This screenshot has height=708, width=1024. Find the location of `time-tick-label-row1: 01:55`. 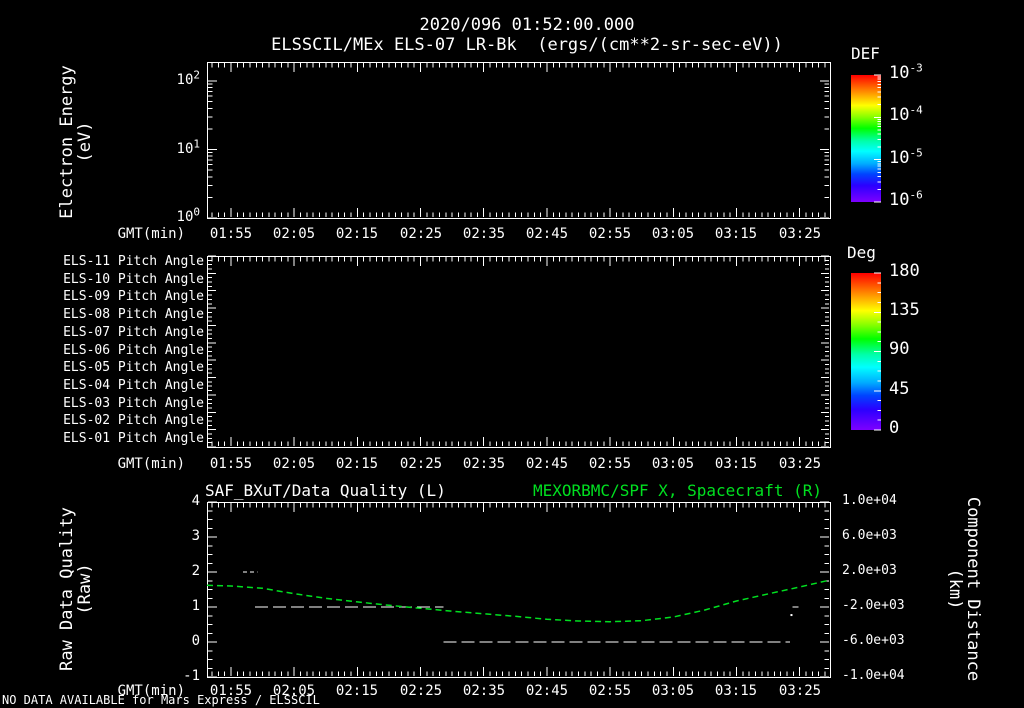

time-tick-label-row1: 01:55 is located at coordinates (231, 234).